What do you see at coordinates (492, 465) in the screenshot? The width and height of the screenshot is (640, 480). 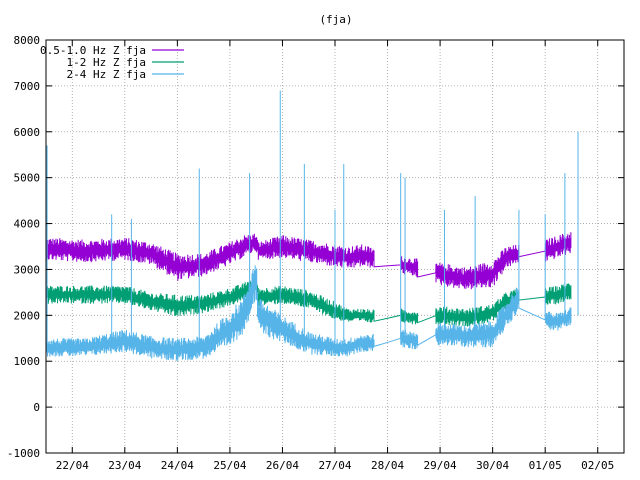 I see `x-tick-label: 30/04` at bounding box center [492, 465].